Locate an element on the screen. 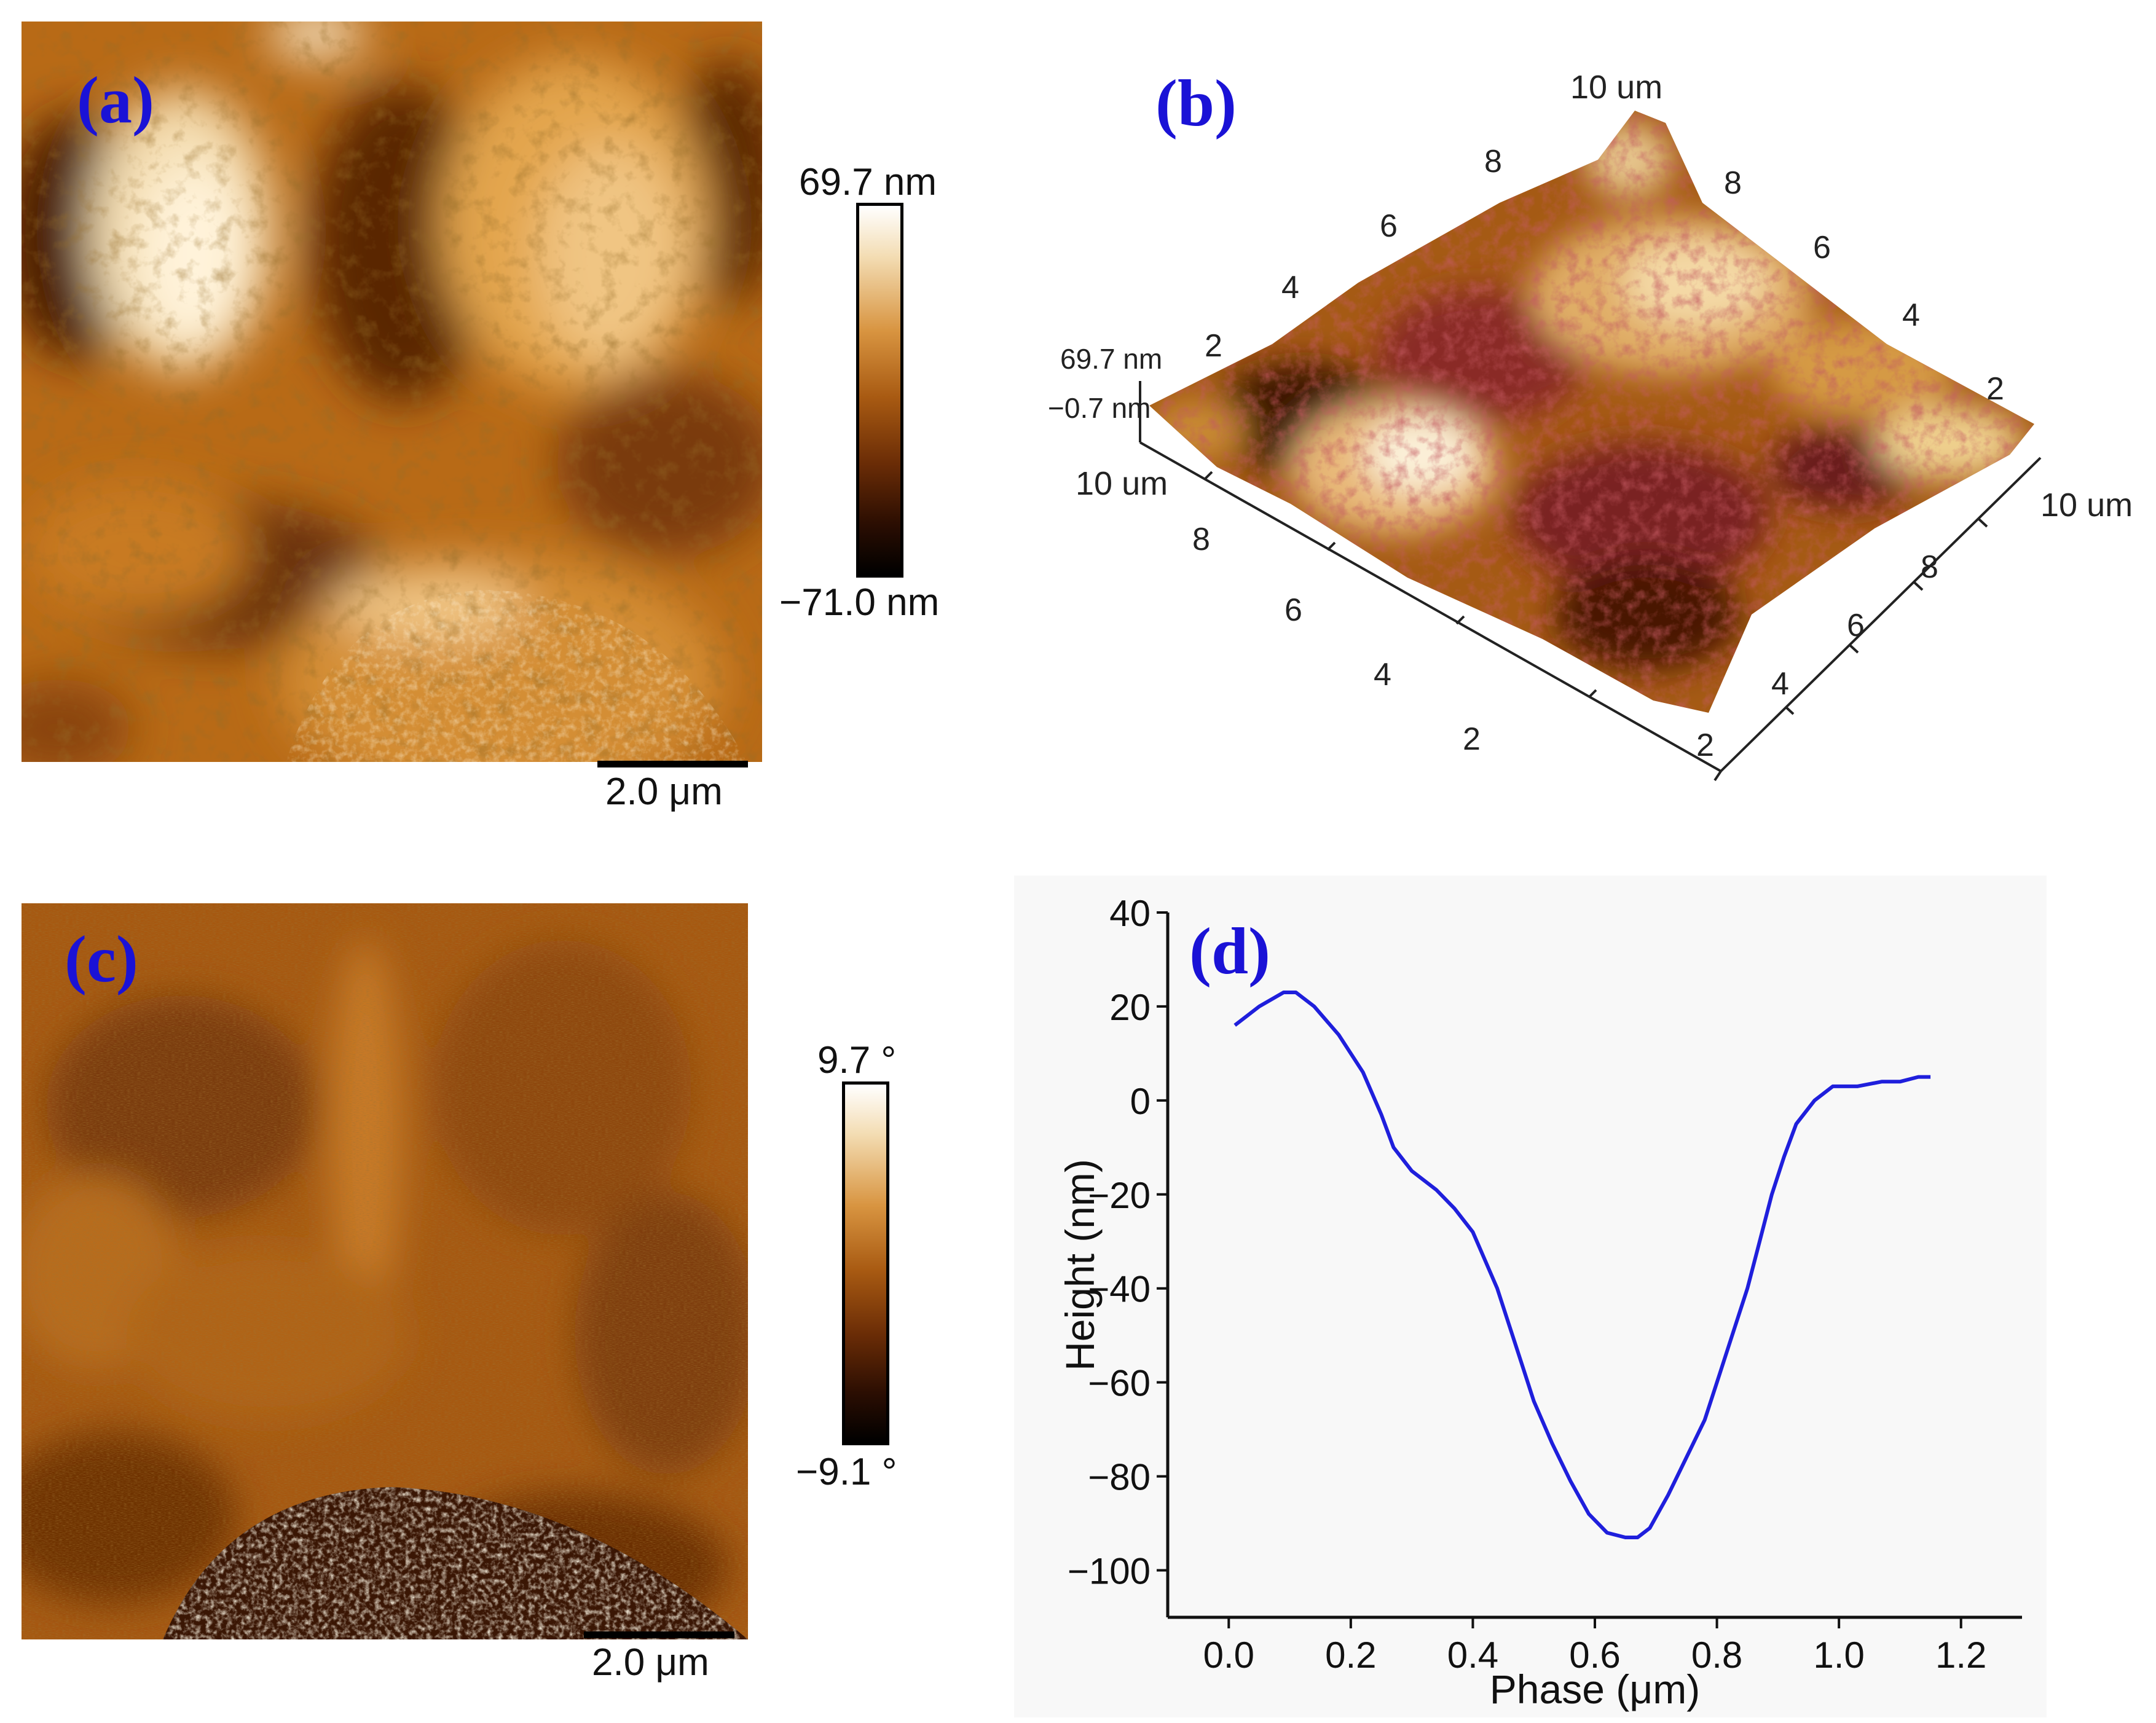 The image size is (2156, 1723). back-right-tick: 2 is located at coordinates (1995, 389).